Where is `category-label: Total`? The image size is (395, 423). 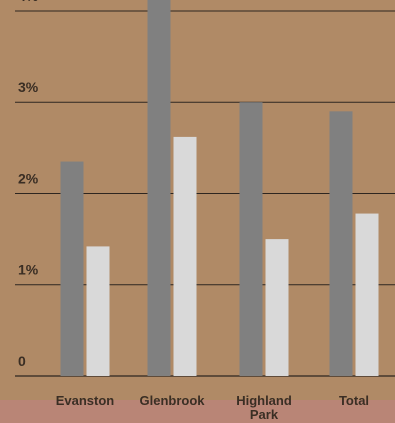 category-label: Total is located at coordinates (354, 400).